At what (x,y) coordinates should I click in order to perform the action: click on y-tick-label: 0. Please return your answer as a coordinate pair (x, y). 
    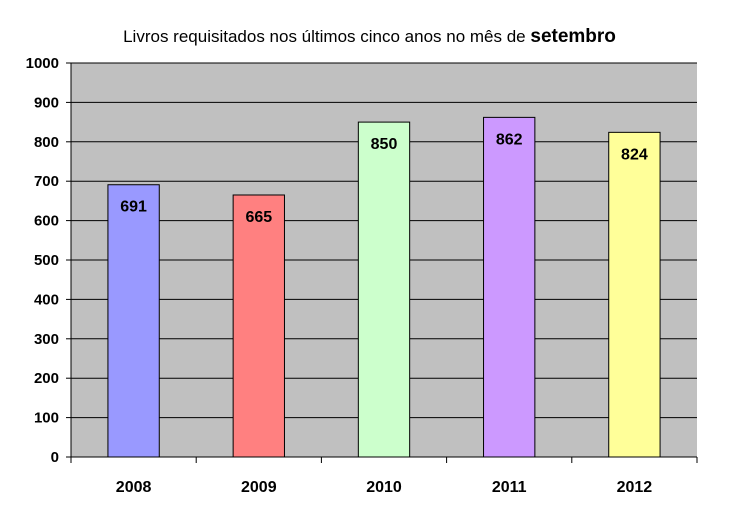
    Looking at the image, I should click on (55, 457).